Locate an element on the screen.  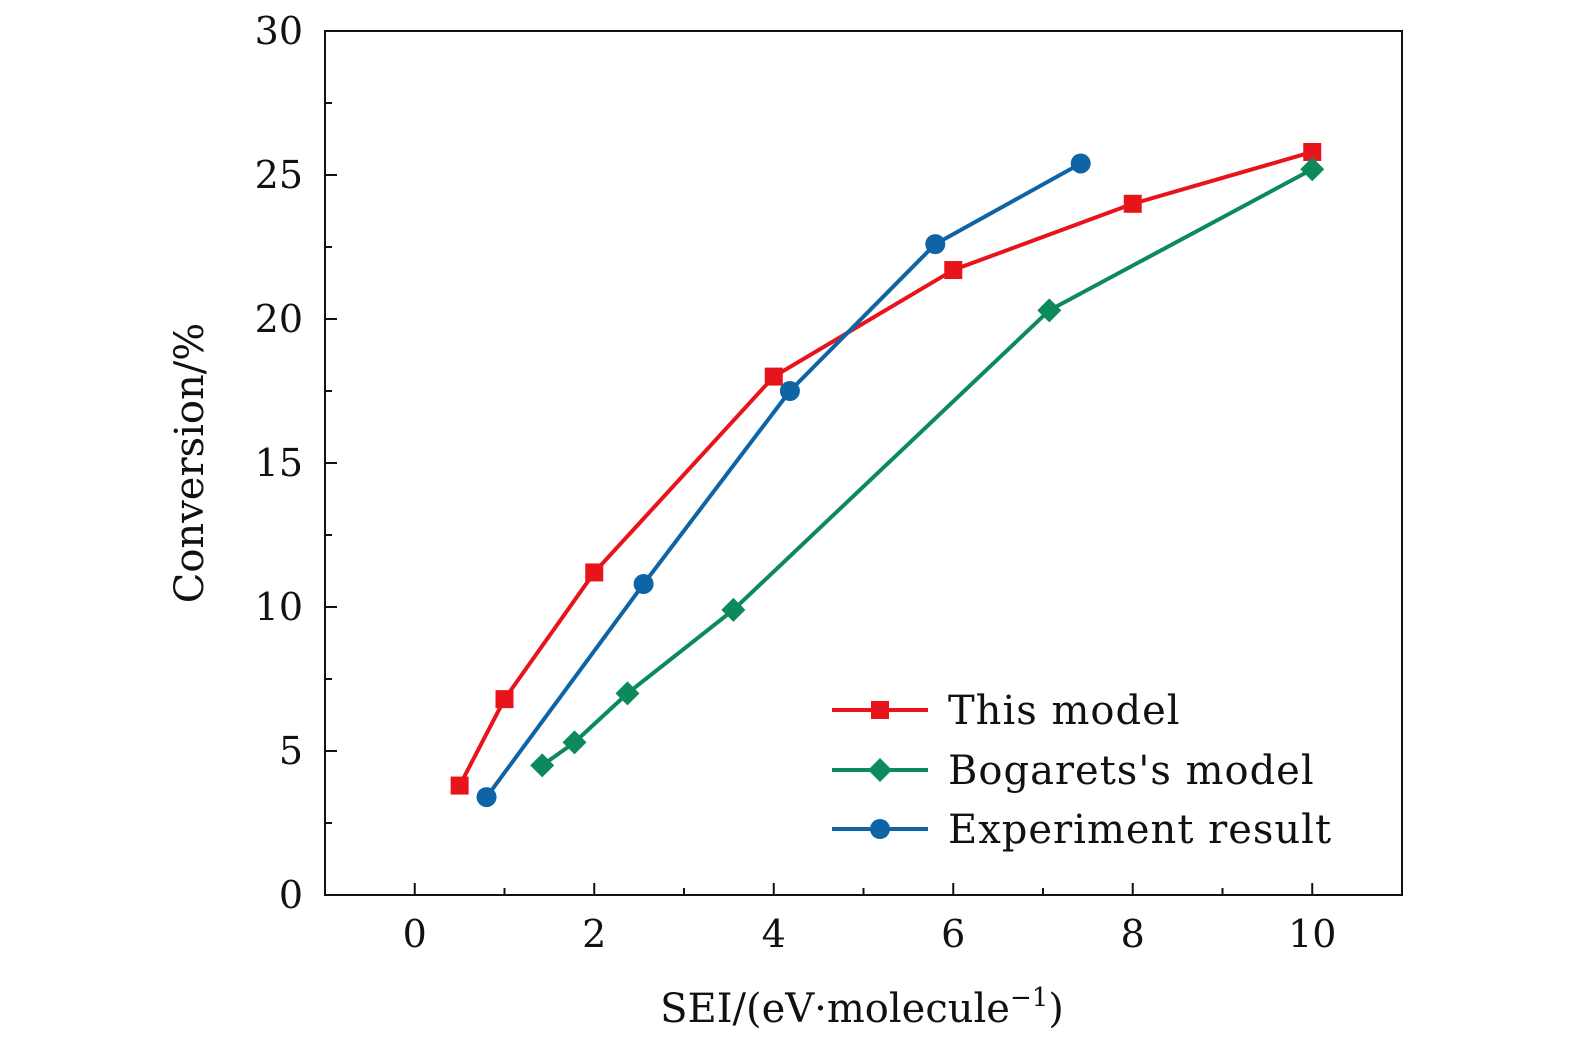
y-tick-label: 5 is located at coordinates (291, 751).